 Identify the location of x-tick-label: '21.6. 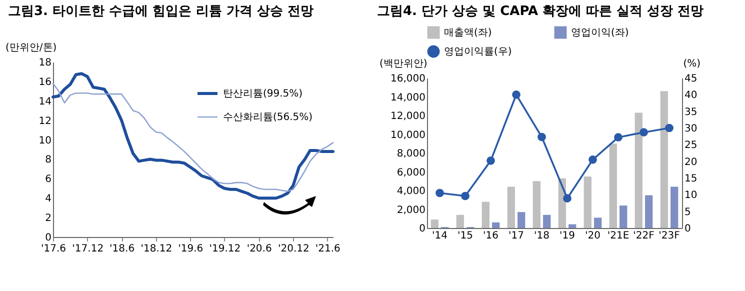
(327, 249).